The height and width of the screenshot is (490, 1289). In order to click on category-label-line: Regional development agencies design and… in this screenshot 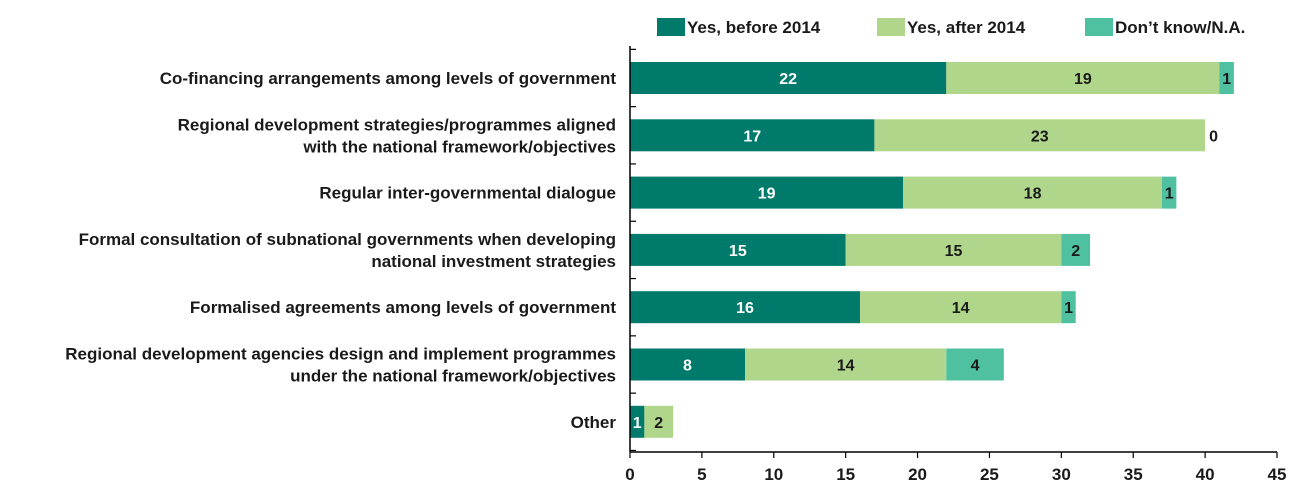, I will do `click(340, 354)`.